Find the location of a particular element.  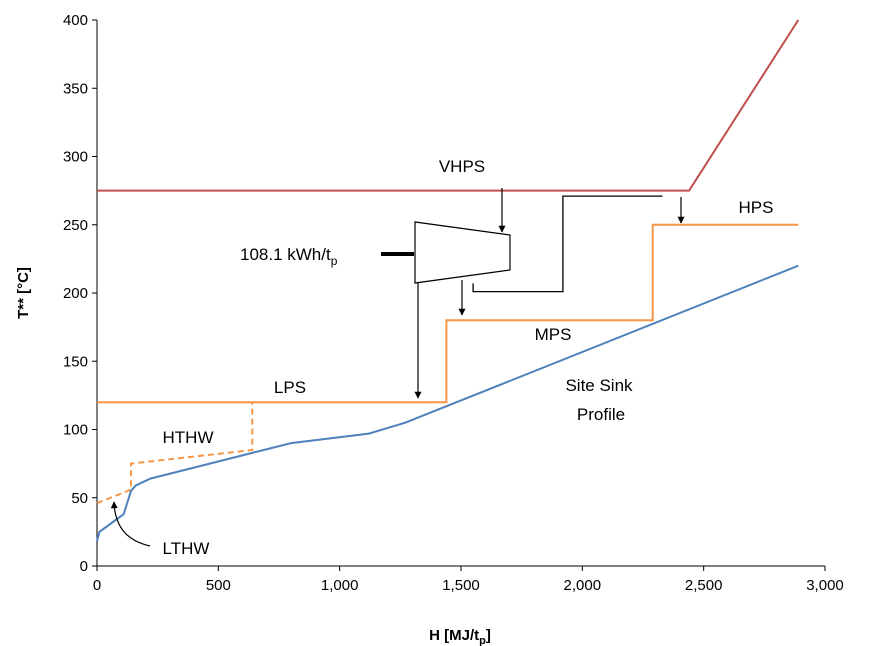

label-hthw: HTHW is located at coordinates (188, 437).